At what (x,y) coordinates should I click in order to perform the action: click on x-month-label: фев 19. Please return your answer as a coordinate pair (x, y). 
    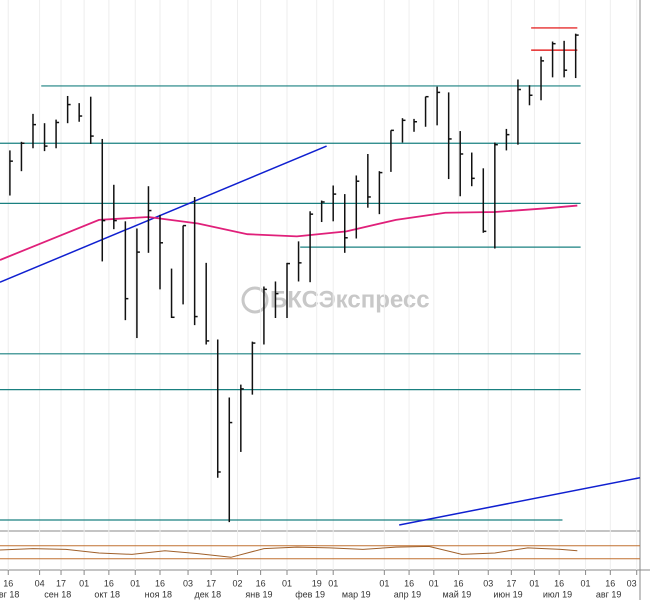
    Looking at the image, I should click on (310, 594).